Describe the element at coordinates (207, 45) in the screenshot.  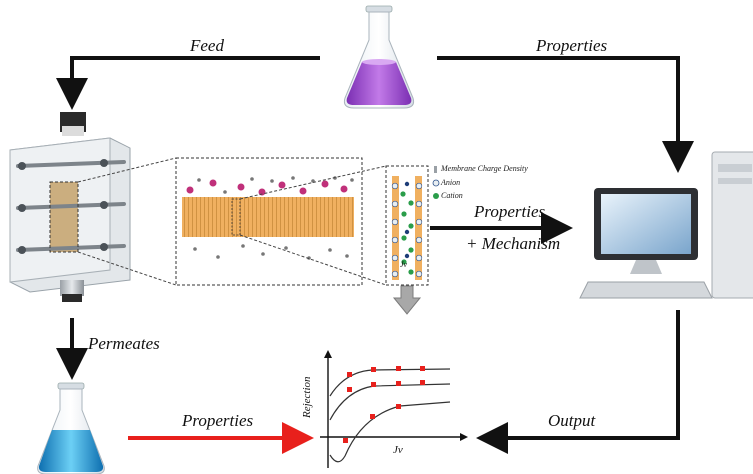
I see `feed-label: Feed` at that location.